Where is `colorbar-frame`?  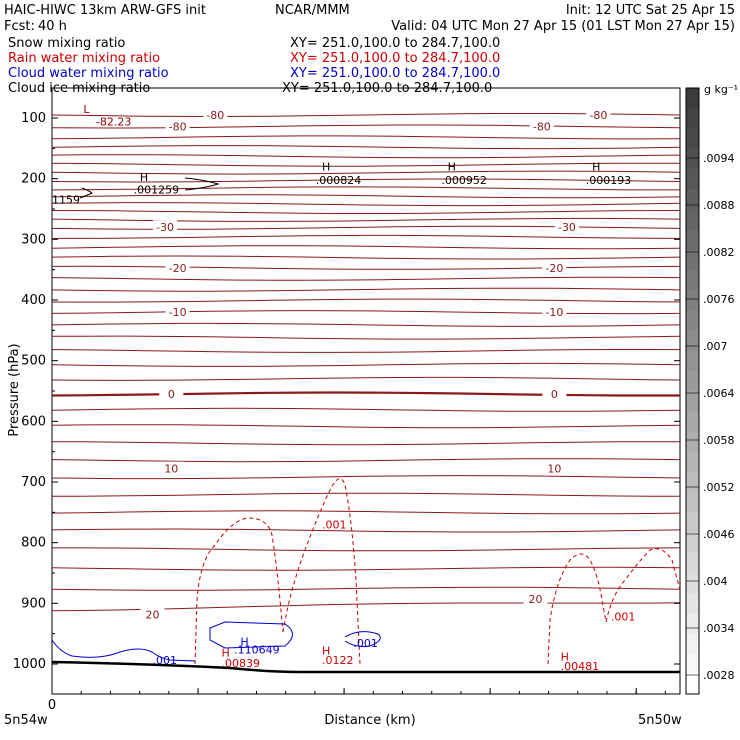
colorbar-frame is located at coordinates (692, 391).